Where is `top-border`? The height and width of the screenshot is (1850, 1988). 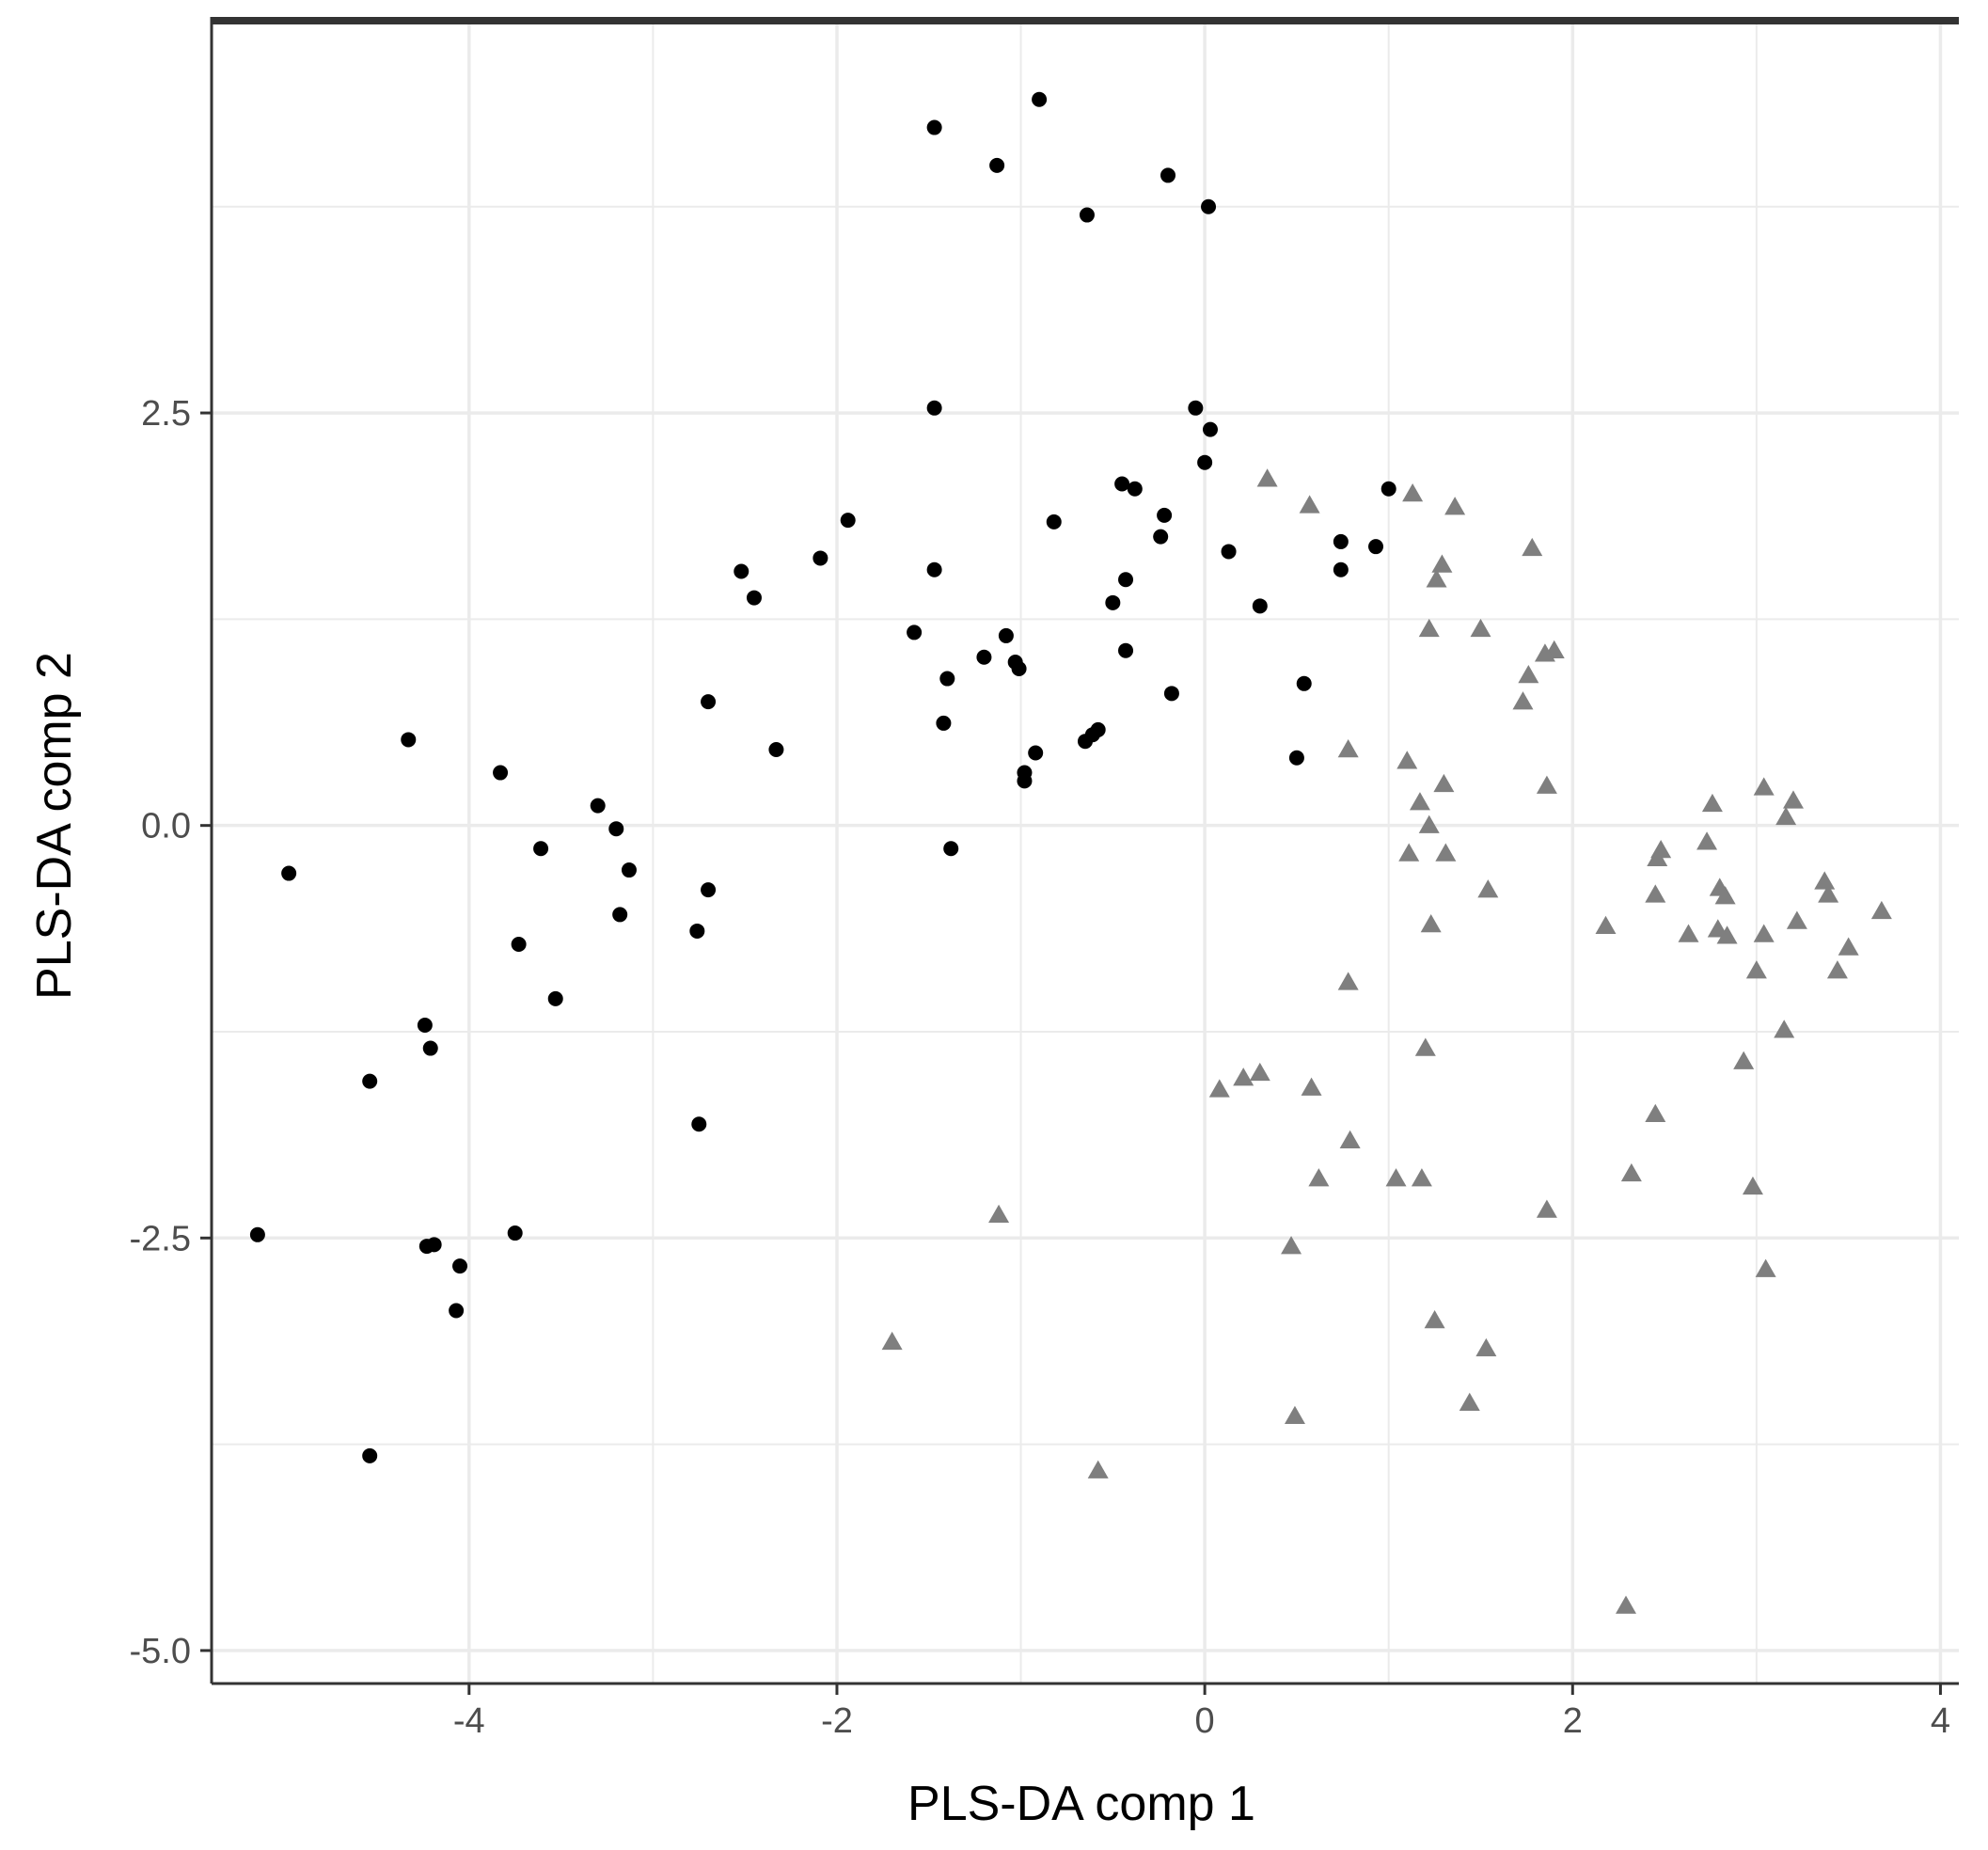 top-border is located at coordinates (1085, 20).